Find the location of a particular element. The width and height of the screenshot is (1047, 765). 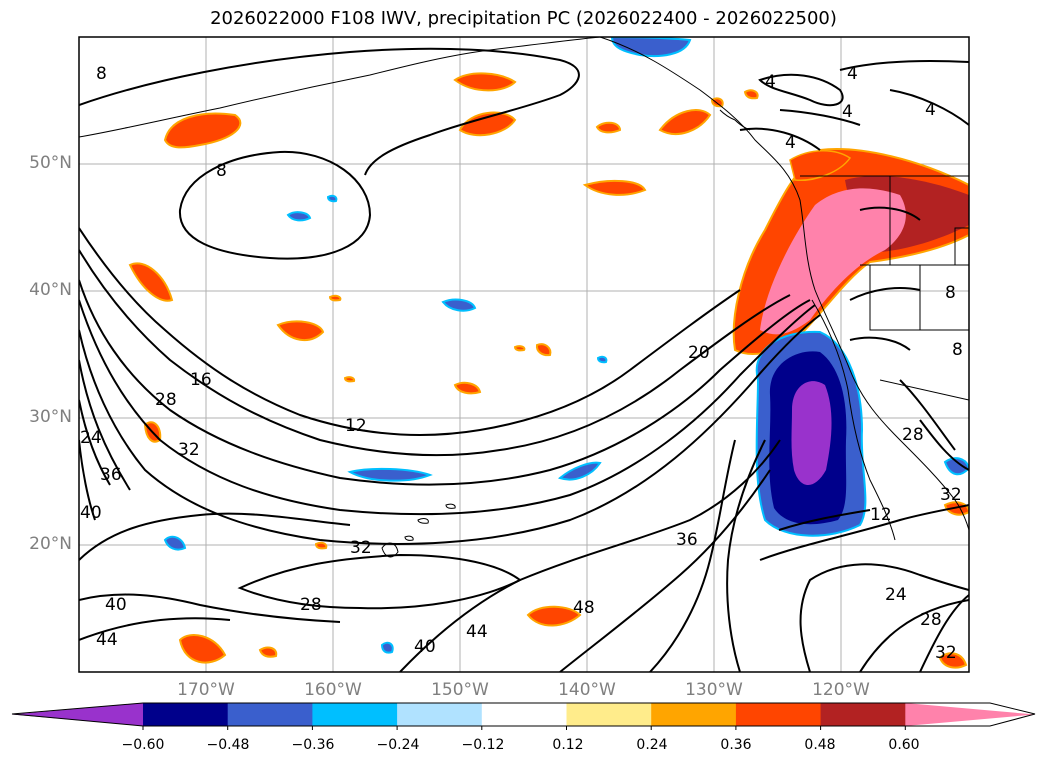

precip-negative-baja is located at coordinates (811, 433).